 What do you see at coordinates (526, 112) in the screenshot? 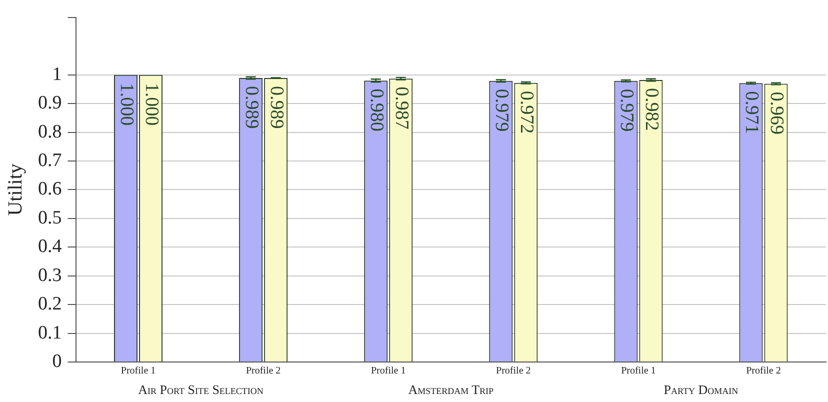
I see `data-label: 0.972` at bounding box center [526, 112].